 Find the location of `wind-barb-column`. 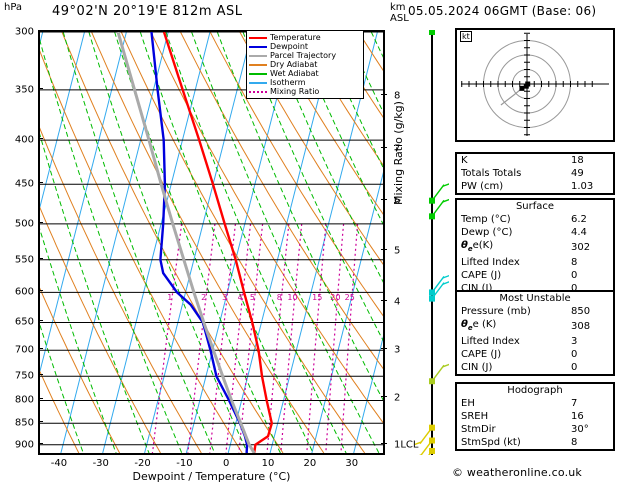

wind-barb-column is located at coordinates (432, 241).